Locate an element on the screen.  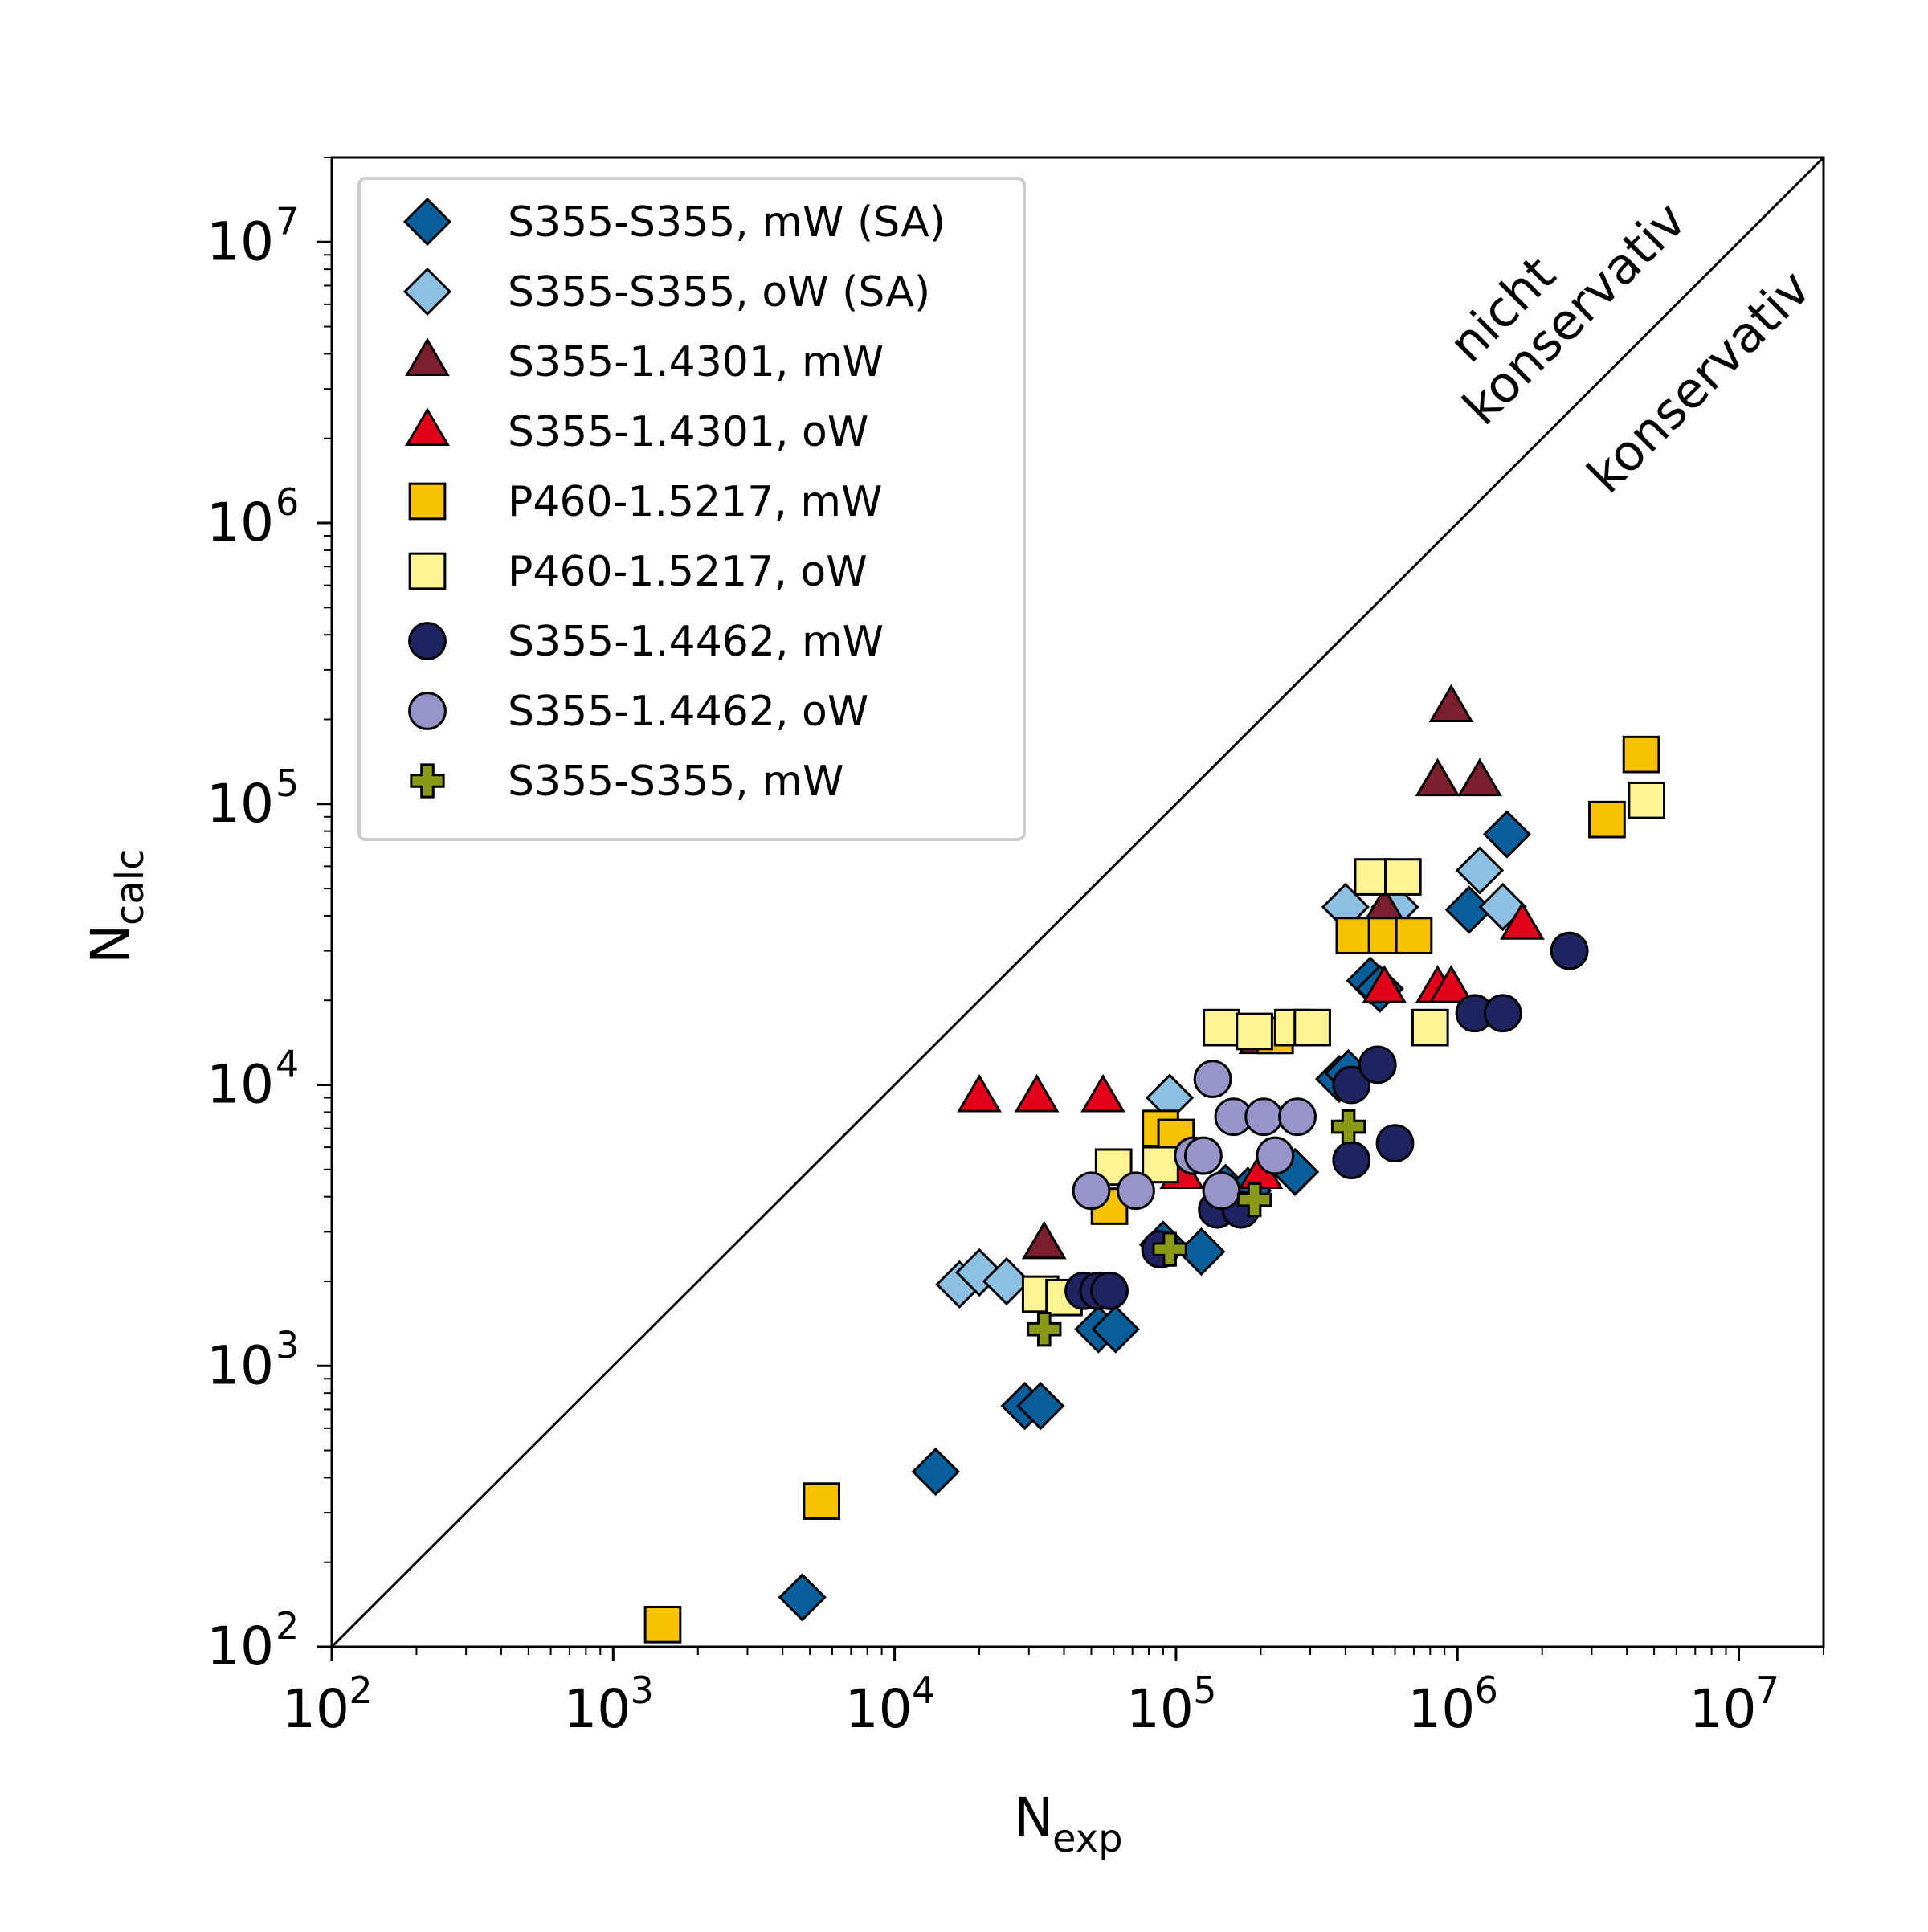
legend-label-9: S355-S355, mW is located at coordinates (676, 782).